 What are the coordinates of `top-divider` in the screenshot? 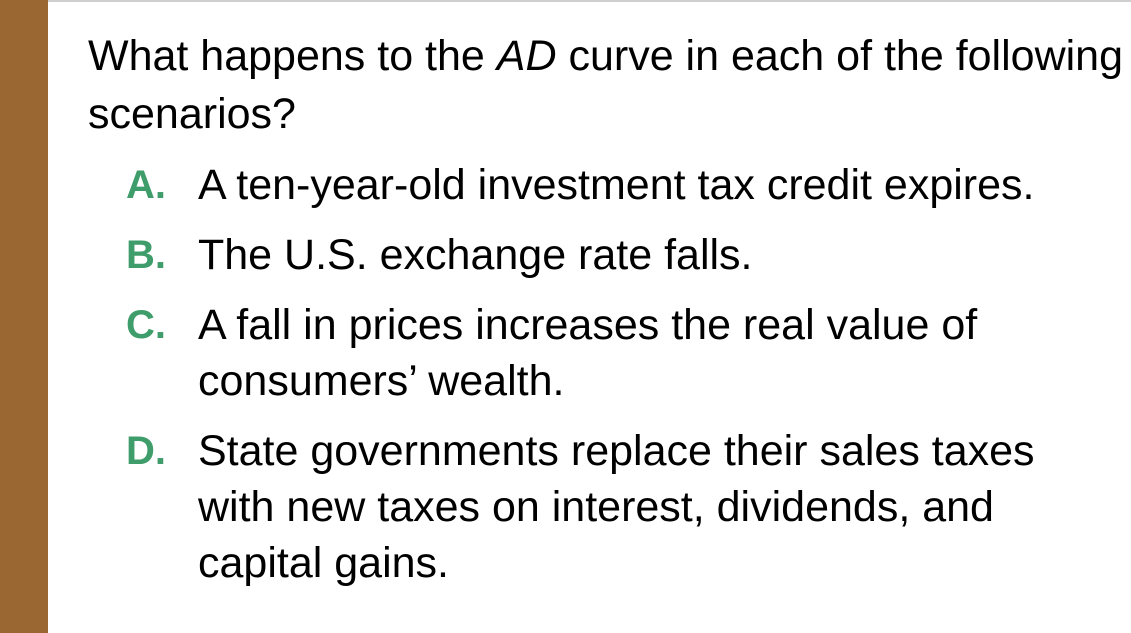 It's located at (589, 1).